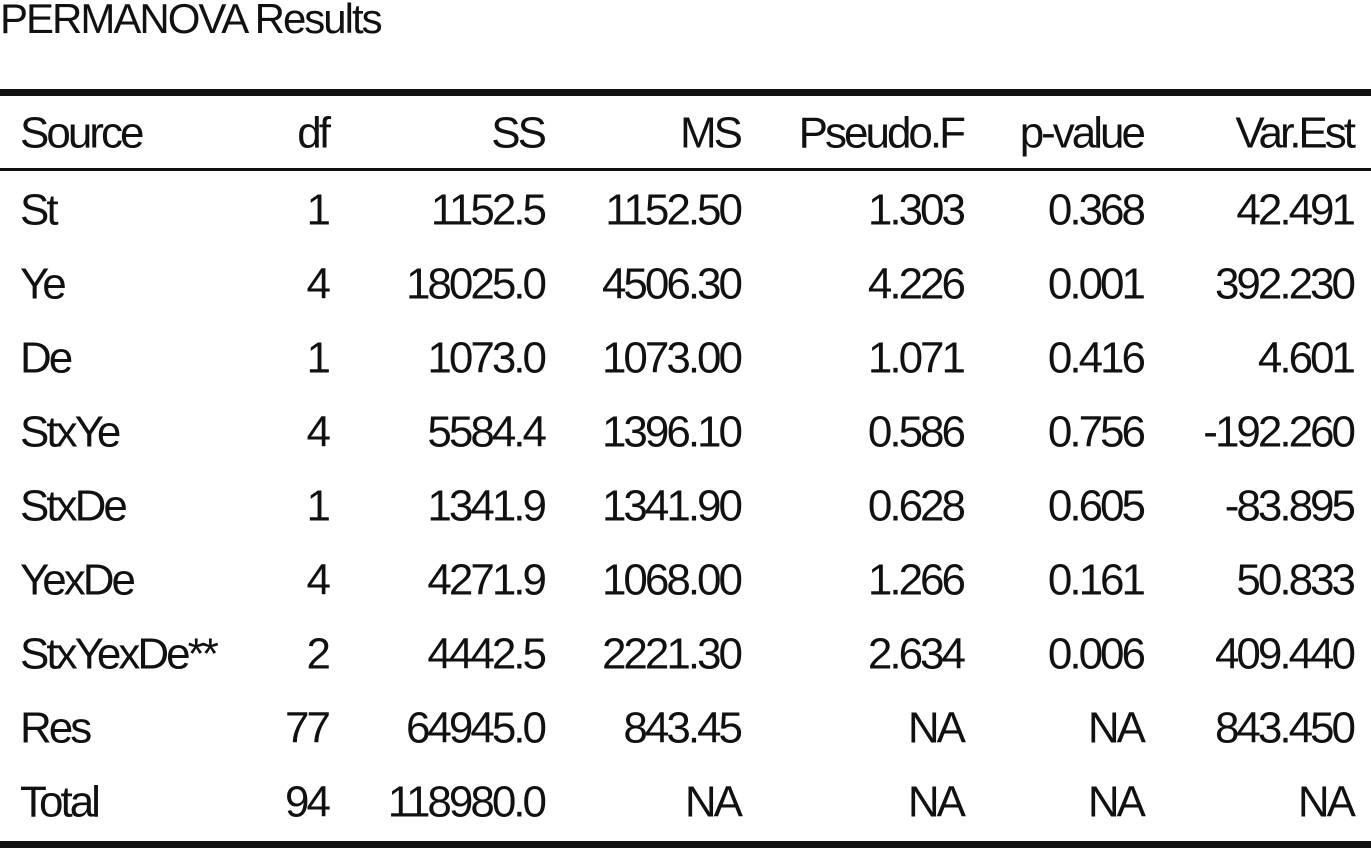  I want to click on table-title: PERMANOVA Results, so click(191, 21).